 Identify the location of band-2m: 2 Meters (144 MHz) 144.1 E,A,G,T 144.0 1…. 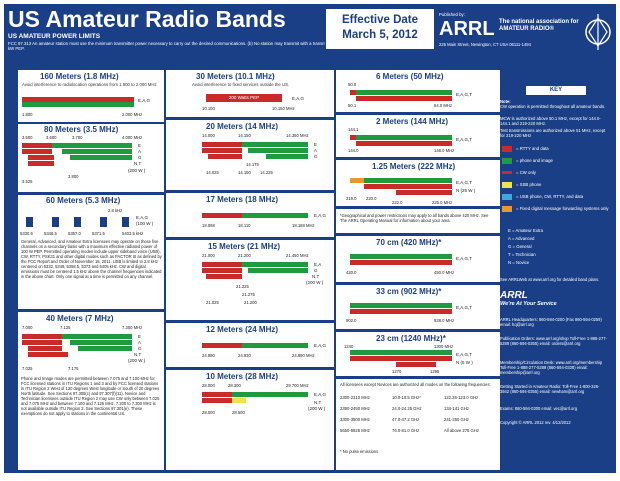
(418, 136).